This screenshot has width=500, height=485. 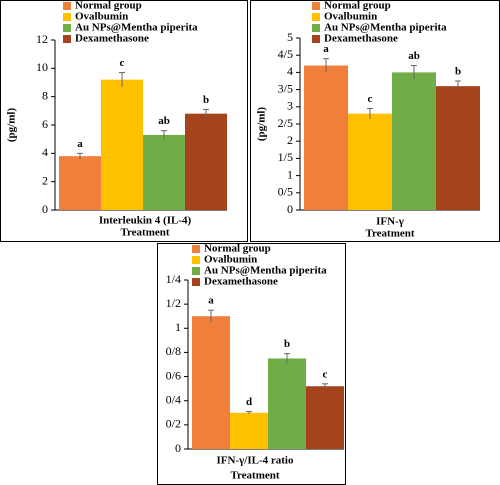 I want to click on x-axis-label: IFN-γ, so click(x=390, y=222).